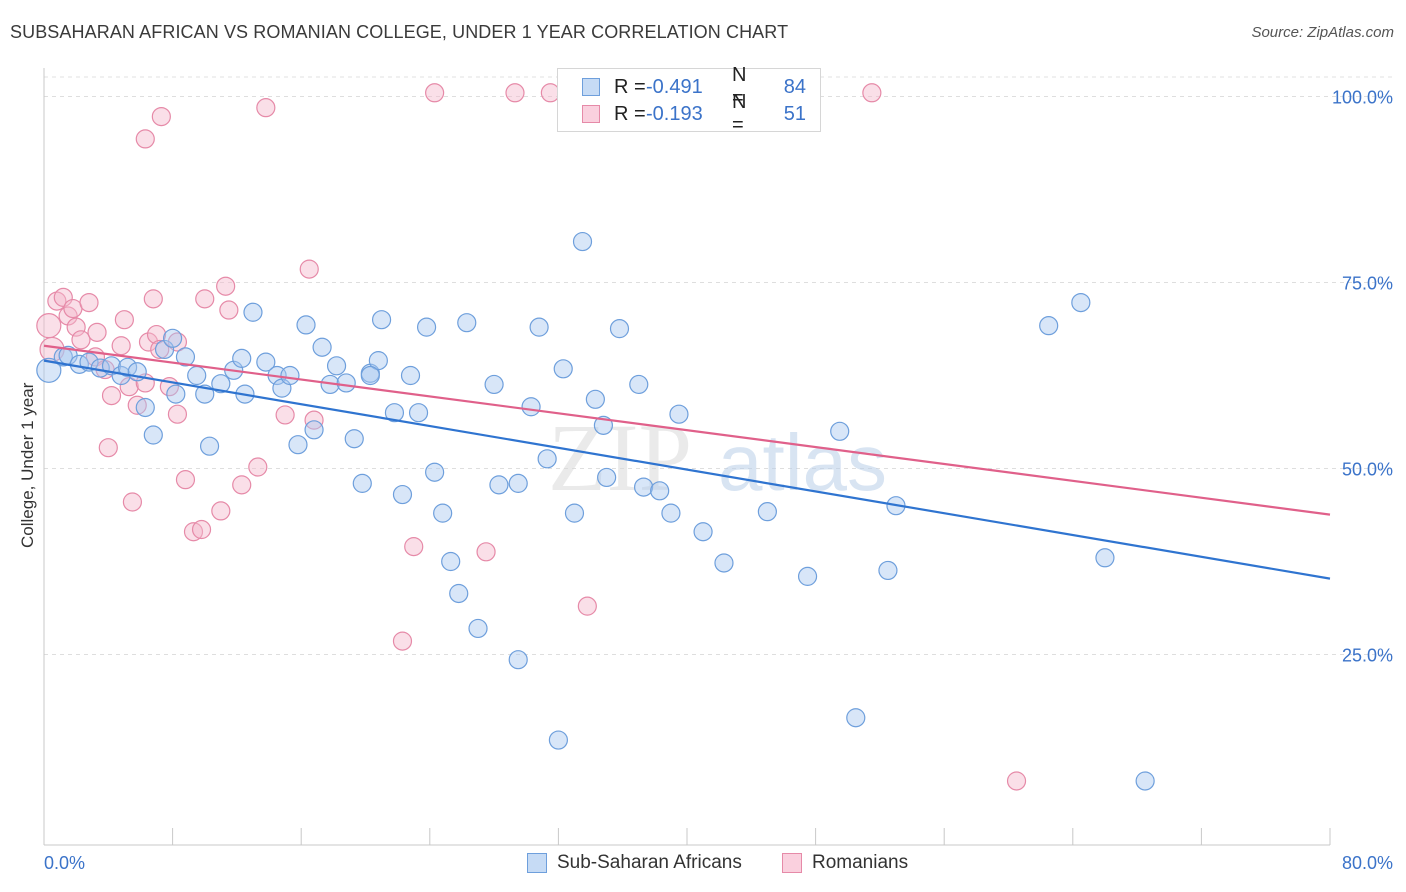 Image resolution: width=1406 pixels, height=892 pixels. What do you see at coordinates (674, 86) in the screenshot?
I see `legend-r-value: -0.491` at bounding box center [674, 86].